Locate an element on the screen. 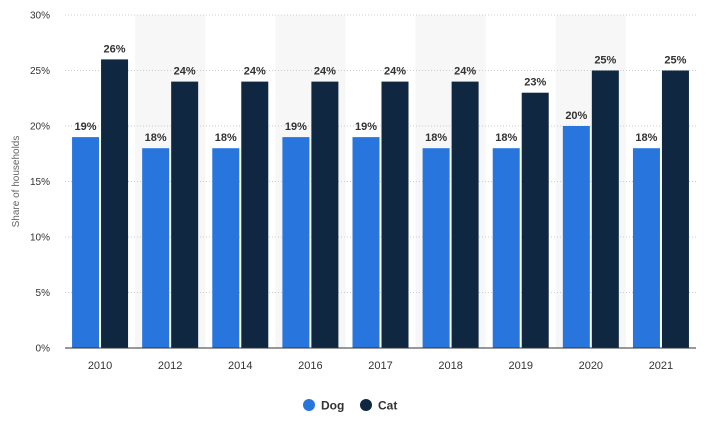  x-axis-ticks: 2010 2012 2014 2016 2017 2018 2019 2020 2021 is located at coordinates (380, 366).